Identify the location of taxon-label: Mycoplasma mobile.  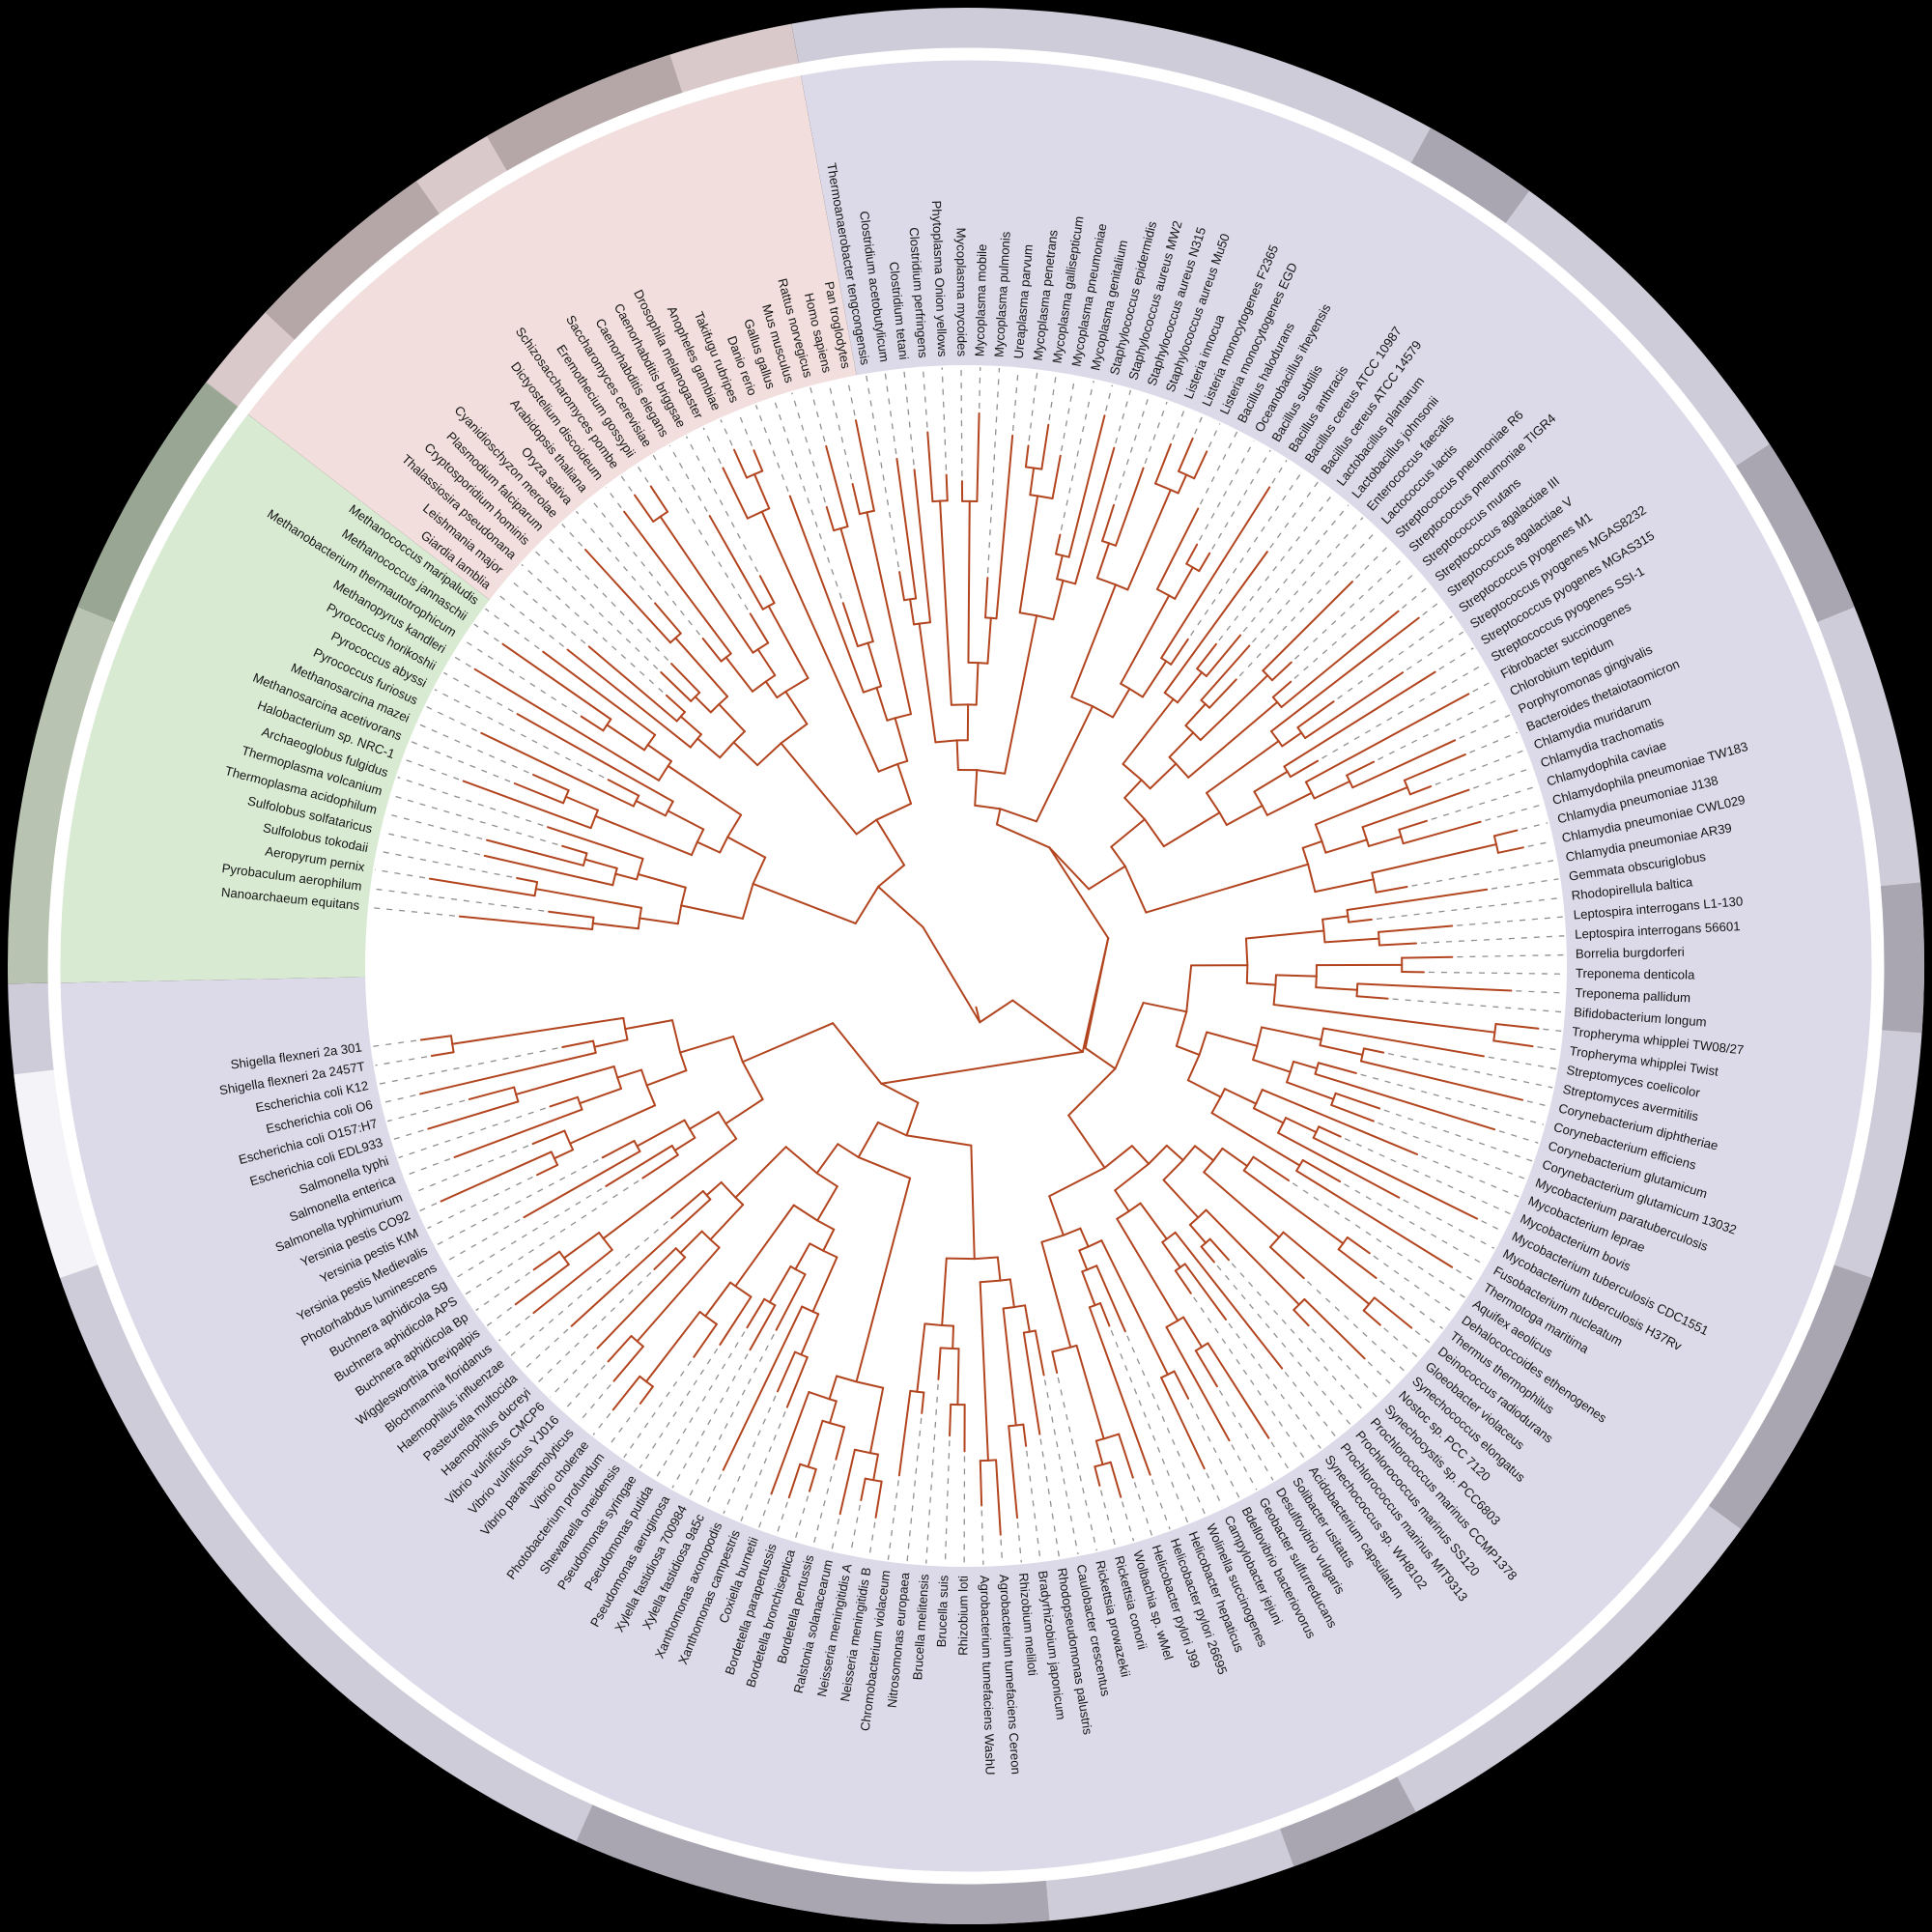
(980, 299).